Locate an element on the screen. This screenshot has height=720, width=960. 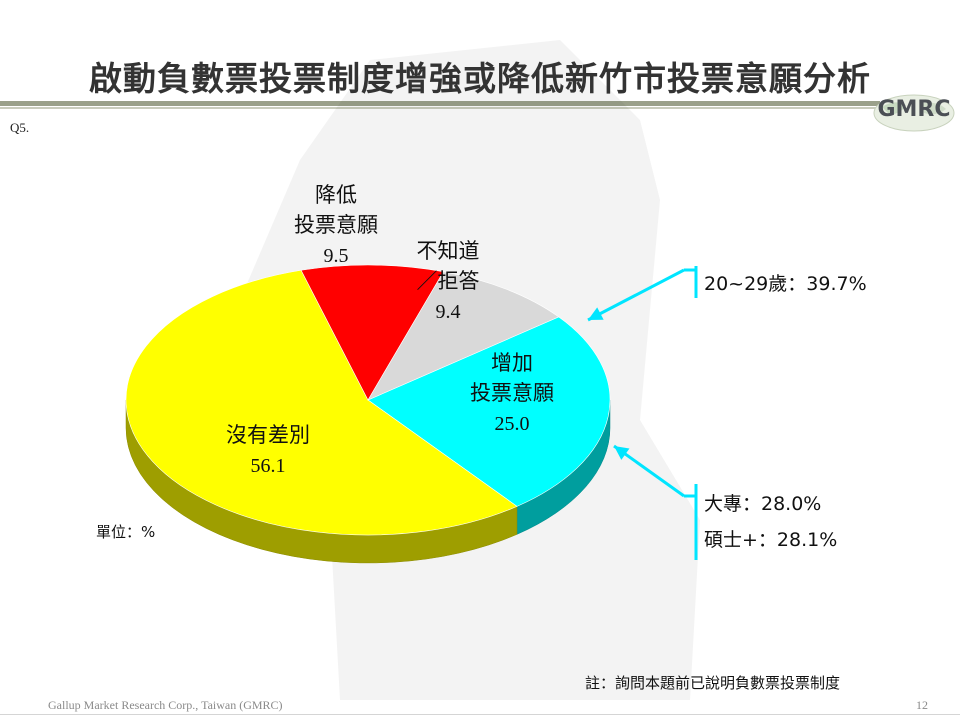
annotation-text-1-1: 碩士+：28.1% is located at coordinates (770, 540).